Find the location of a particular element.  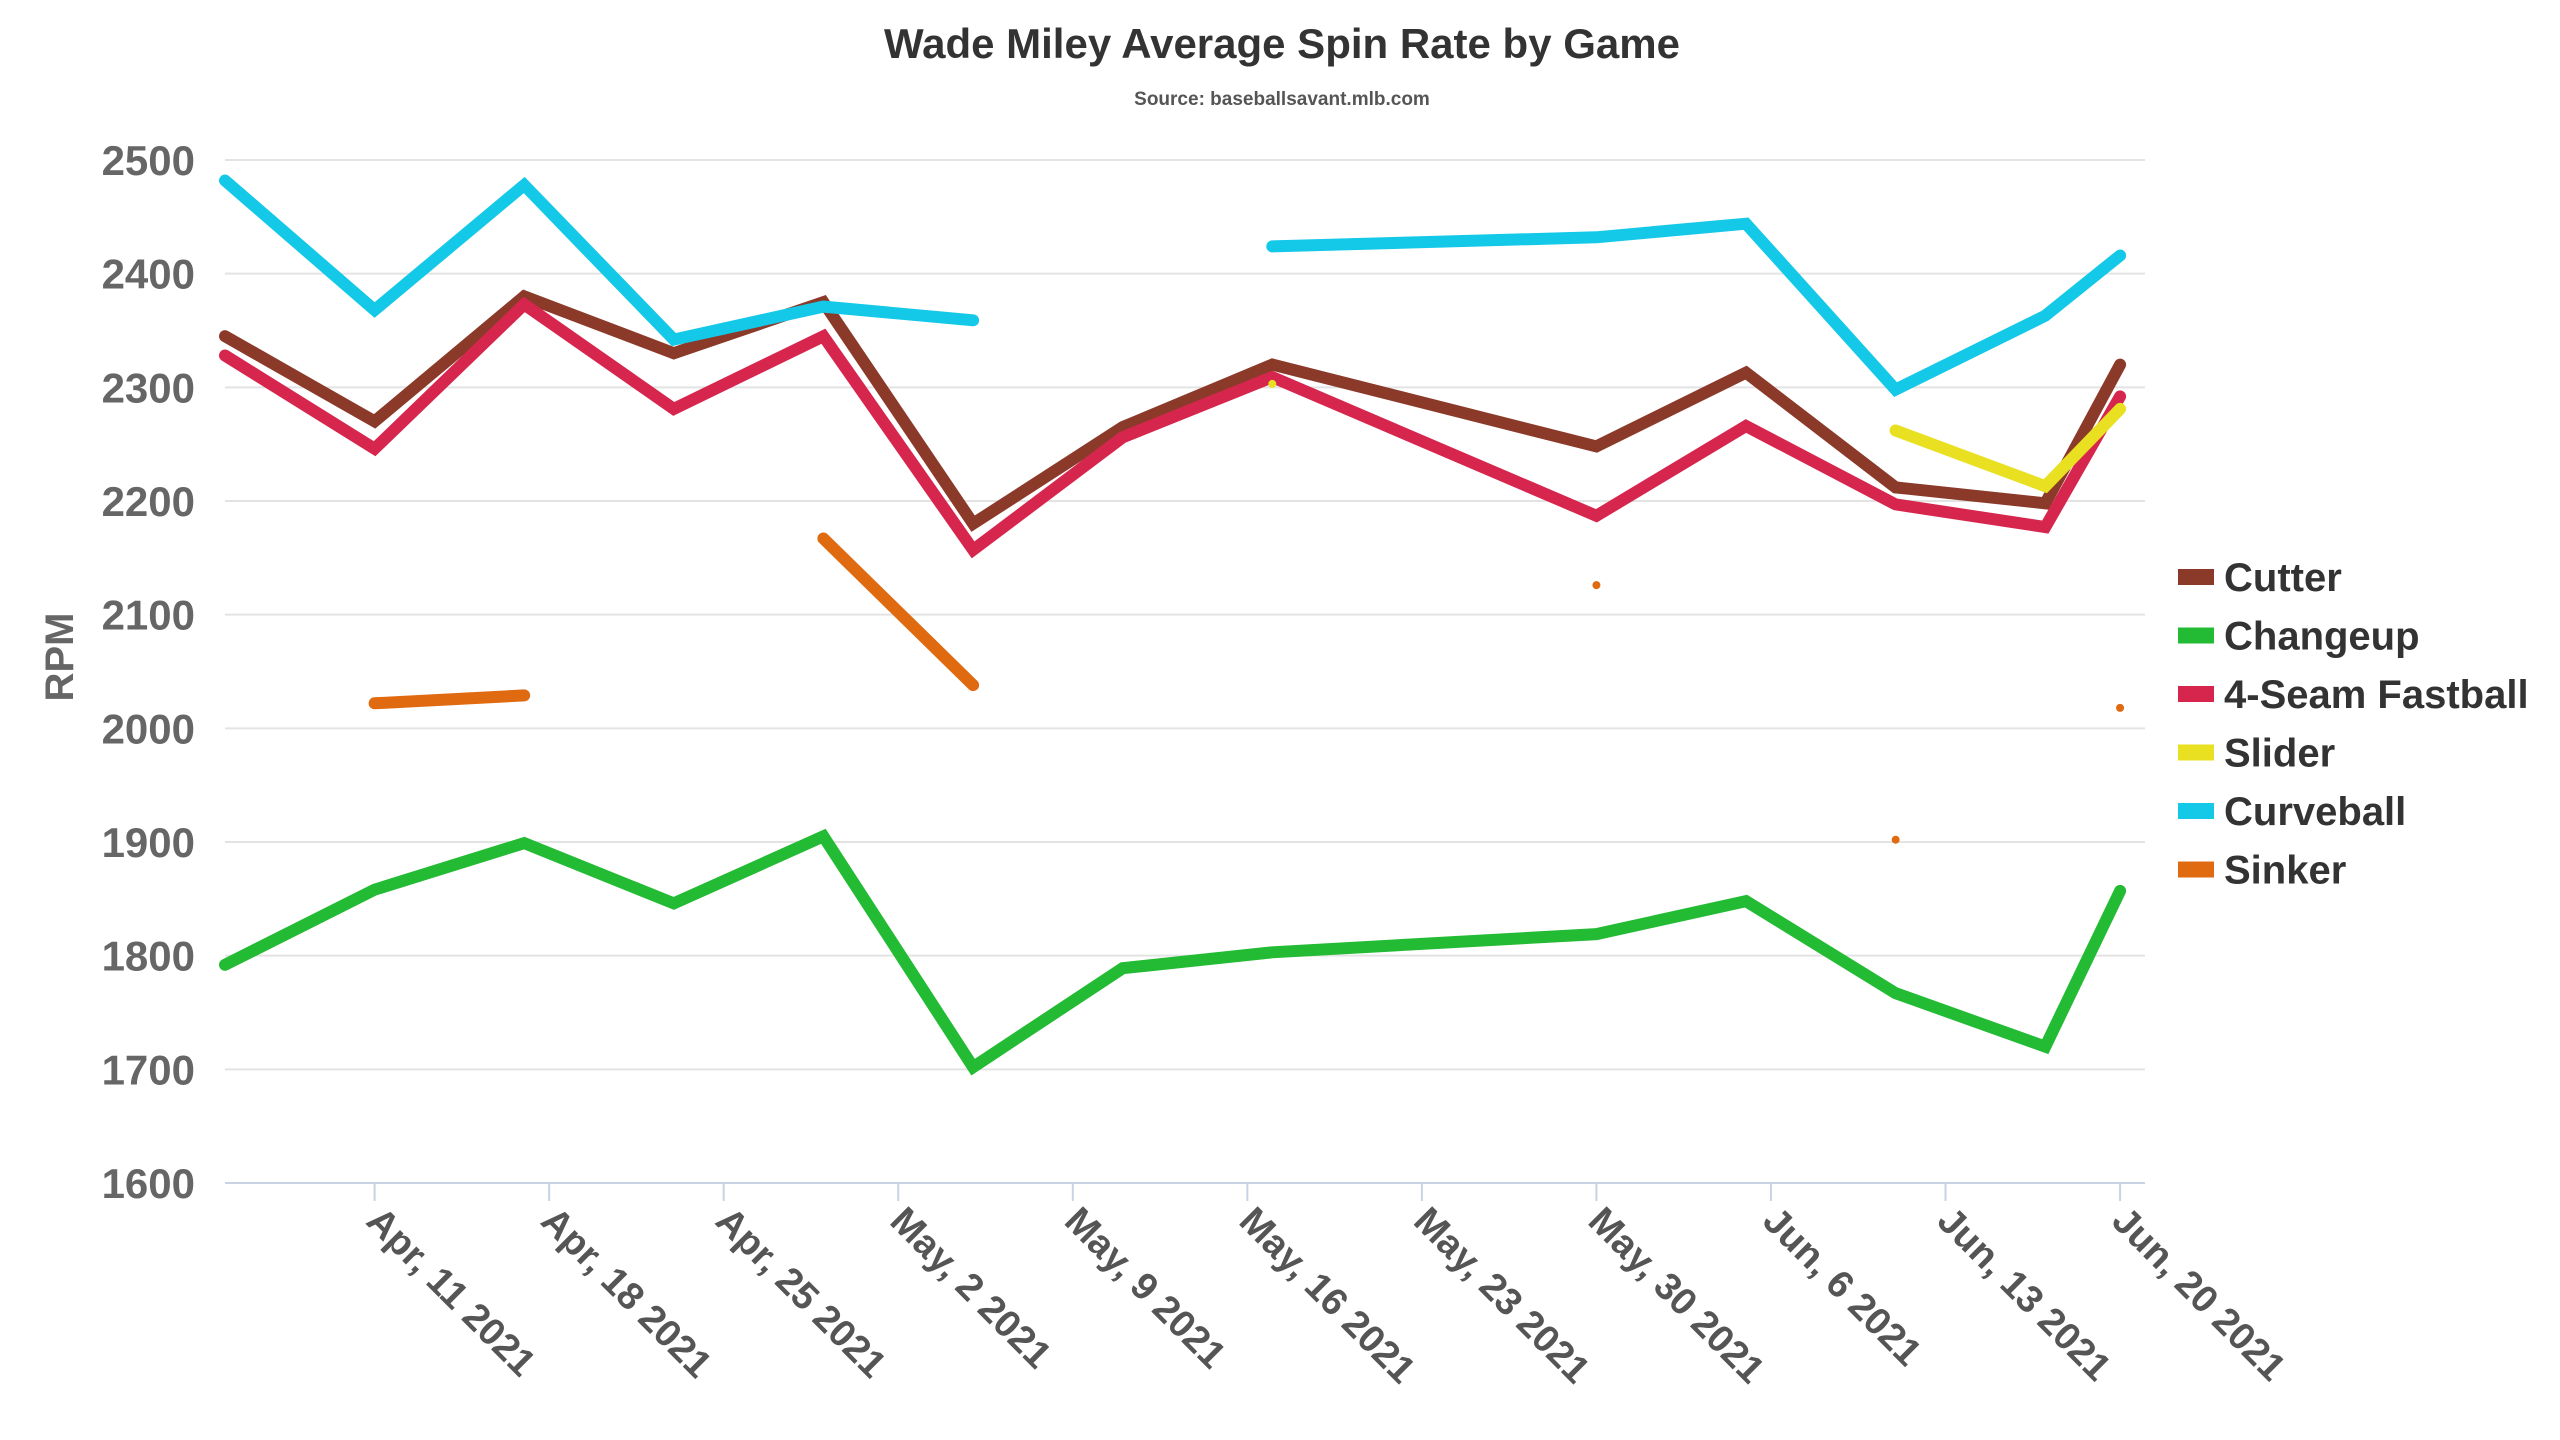

chart-title: Wade Miley Average Spin Rate by Game is located at coordinates (1282, 43).